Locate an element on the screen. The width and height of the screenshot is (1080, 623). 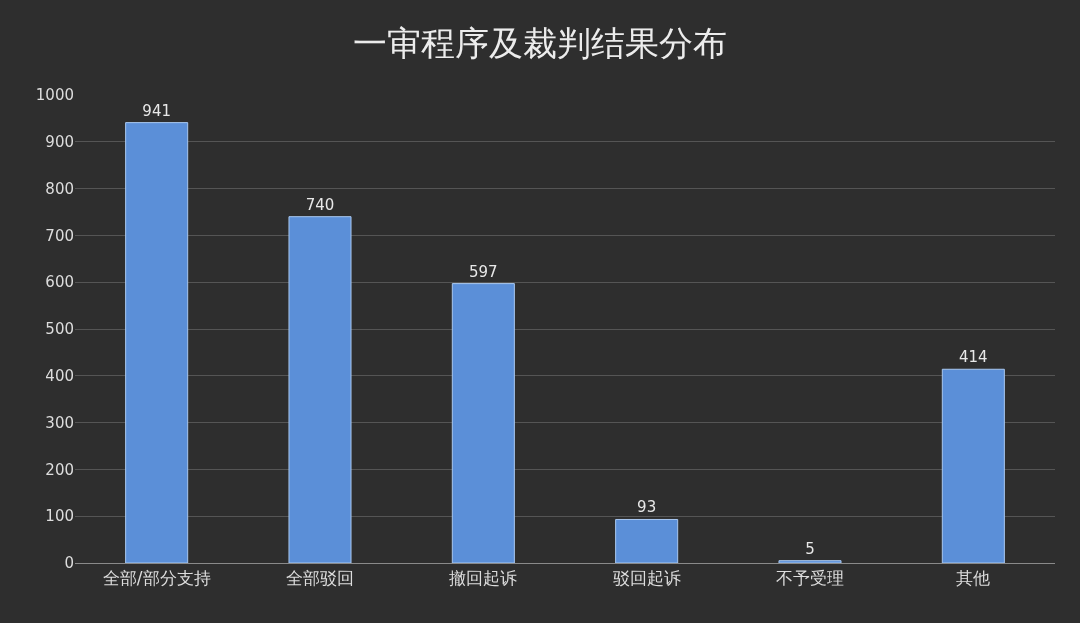
y-tick-label: 900 is located at coordinates (59, 142).